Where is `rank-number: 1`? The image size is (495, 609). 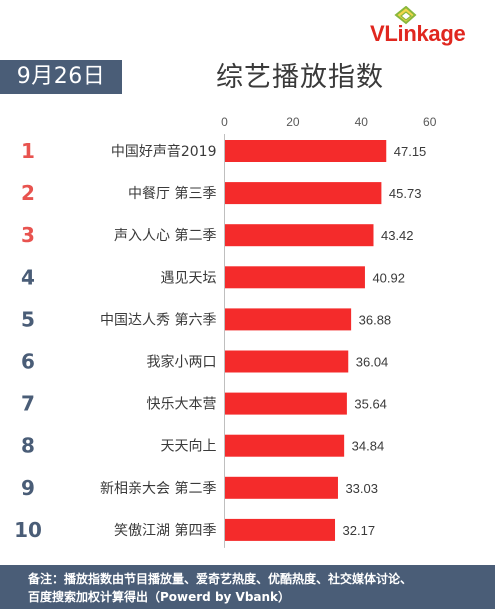
rank-number: 1 is located at coordinates (28, 151).